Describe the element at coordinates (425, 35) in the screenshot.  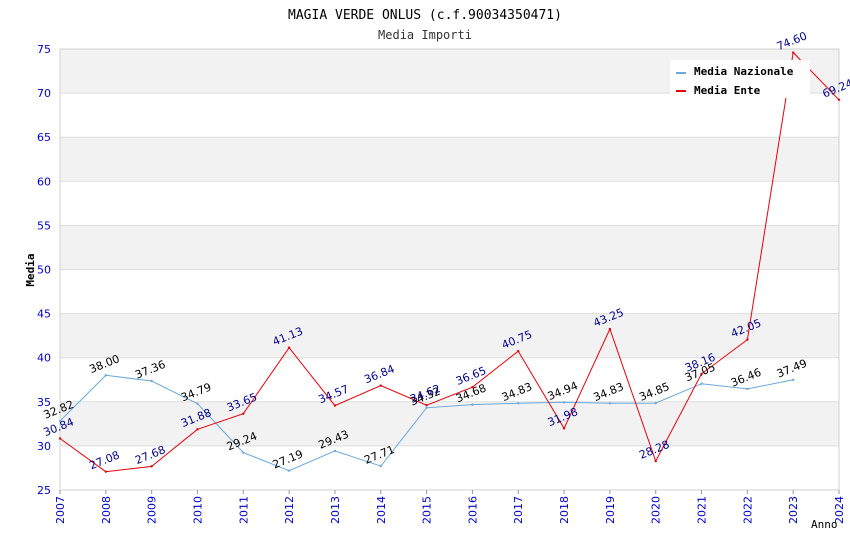
I see `chart-subtitle: Media Importi` at that location.